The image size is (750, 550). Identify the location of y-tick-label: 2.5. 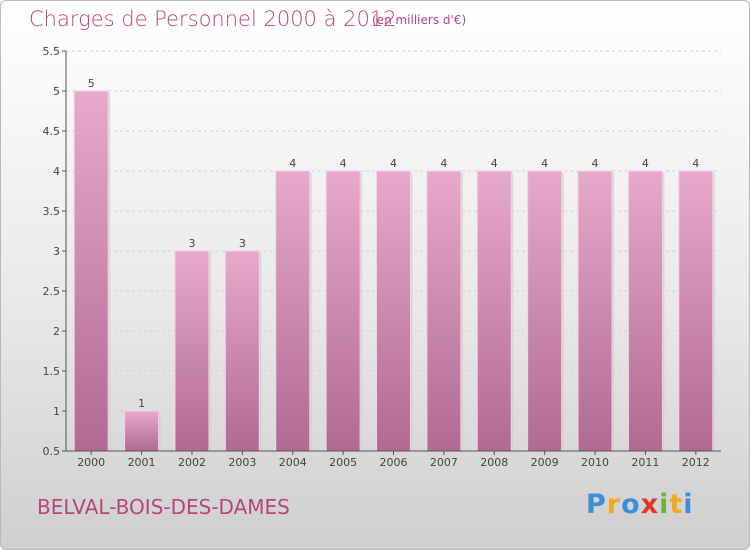
(52, 291).